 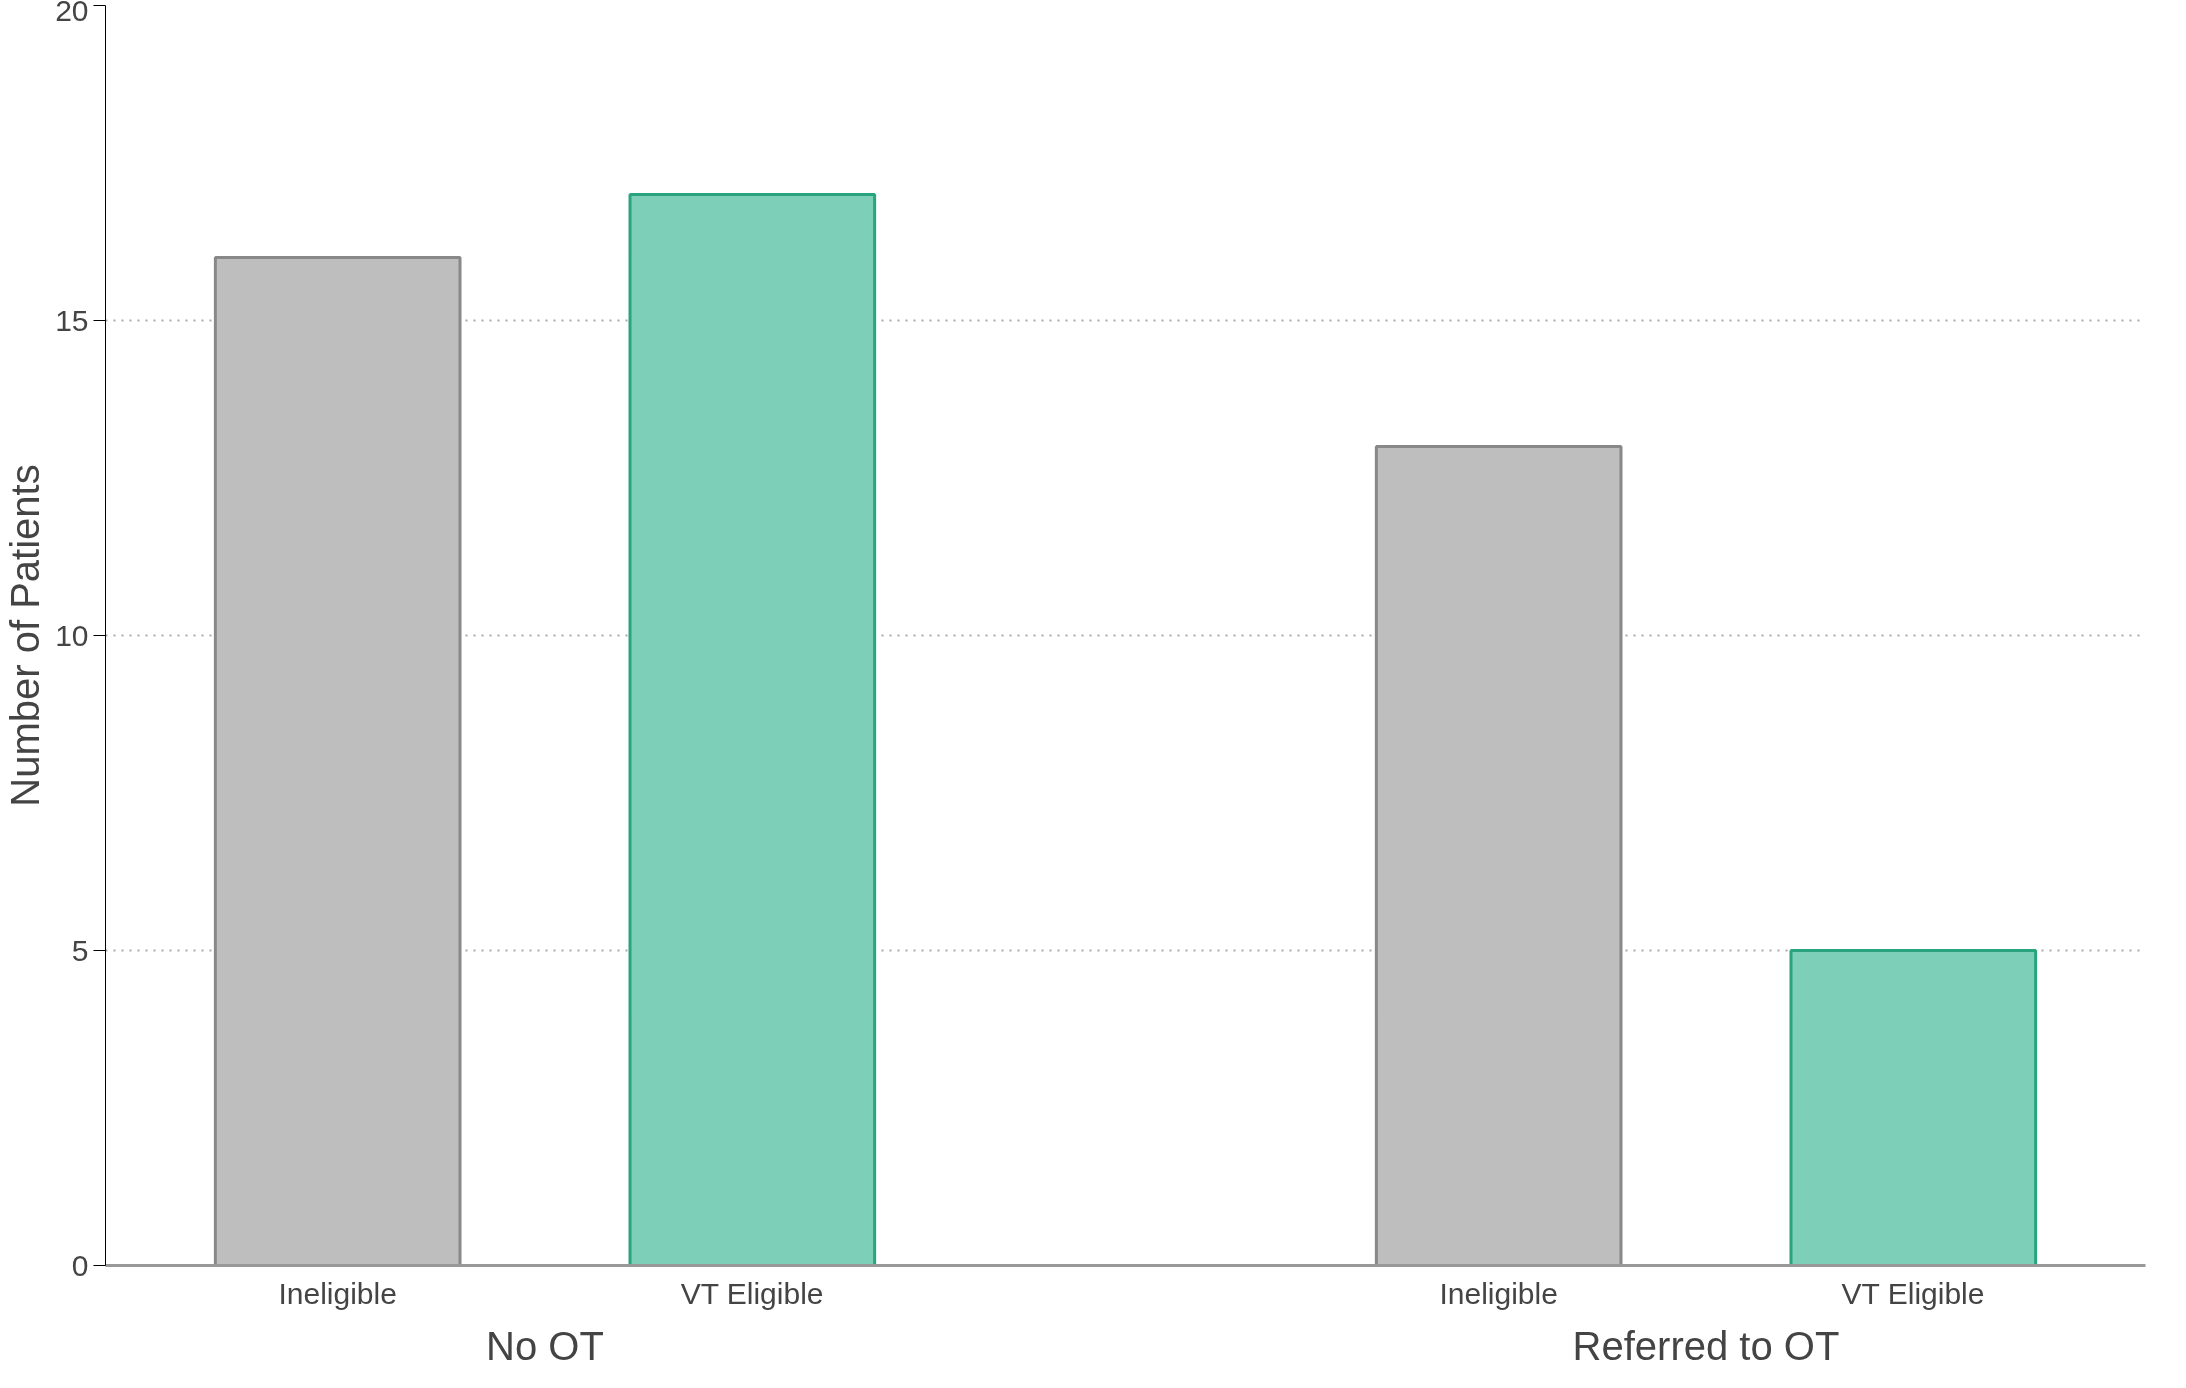 What do you see at coordinates (80, 1265) in the screenshot?
I see `y-tick-label: 0` at bounding box center [80, 1265].